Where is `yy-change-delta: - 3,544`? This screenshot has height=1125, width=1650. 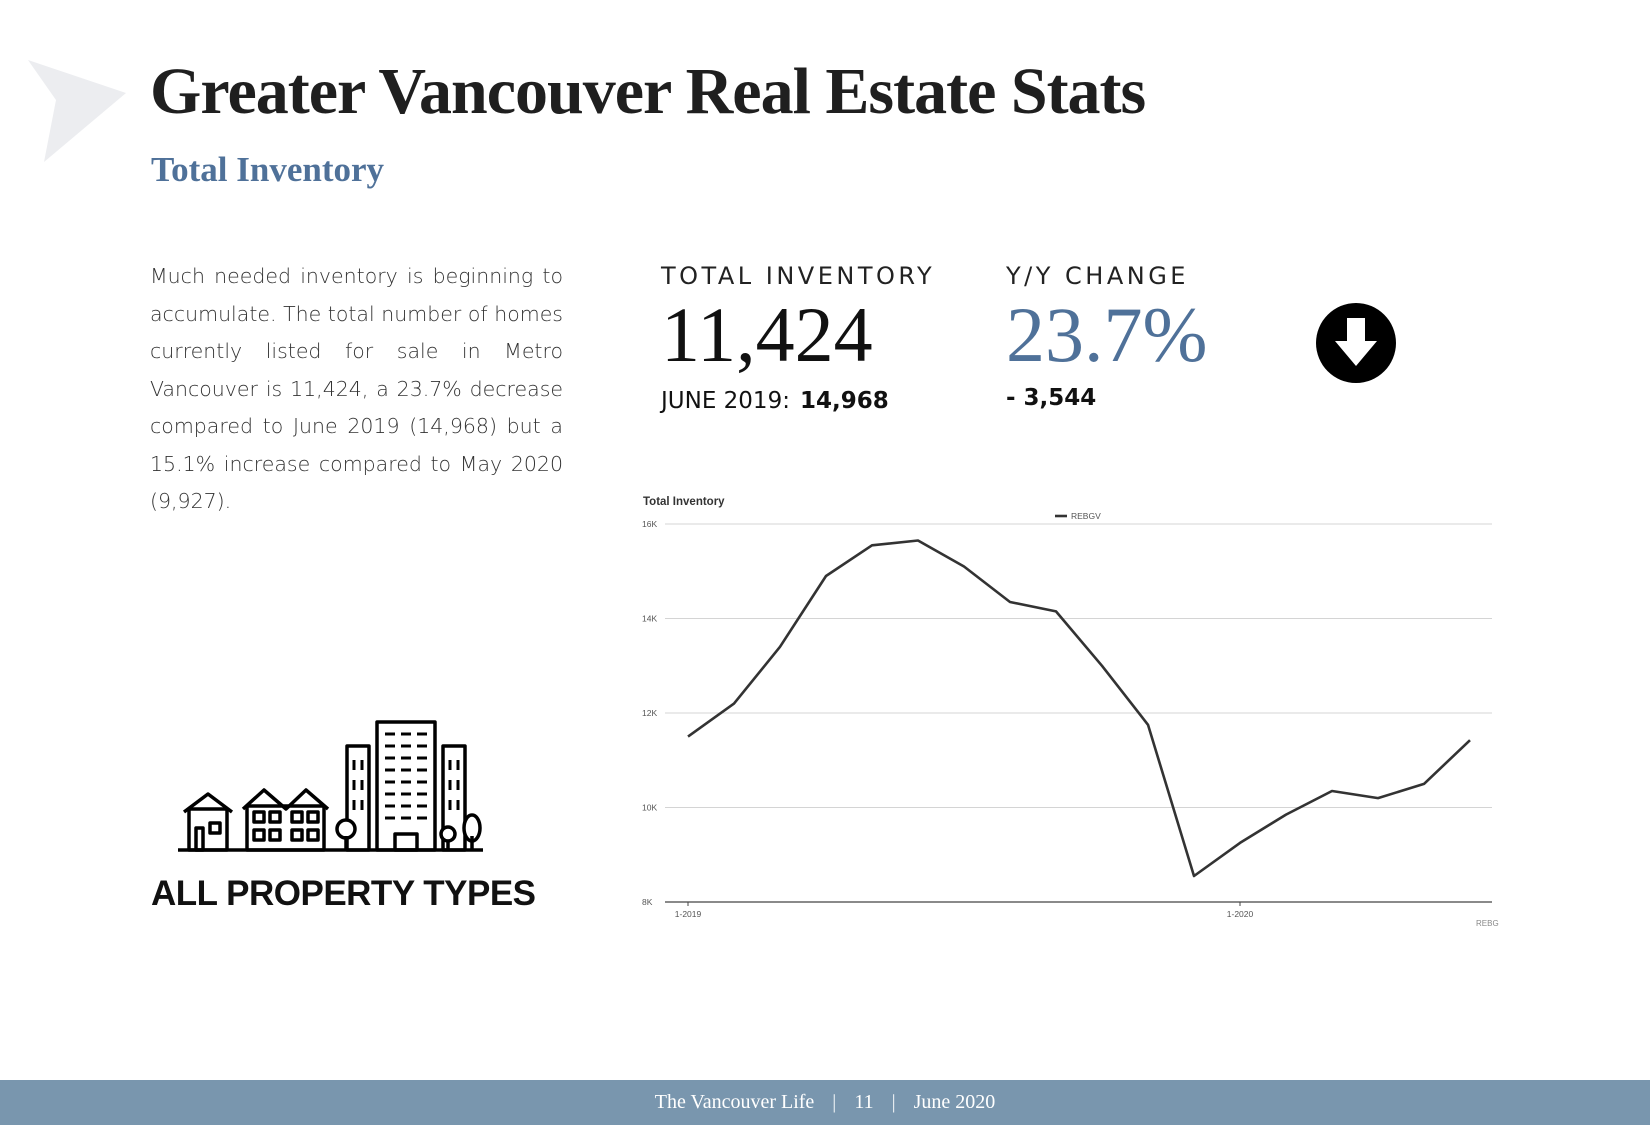
yy-change-delta: - 3,544 is located at coordinates (1051, 398).